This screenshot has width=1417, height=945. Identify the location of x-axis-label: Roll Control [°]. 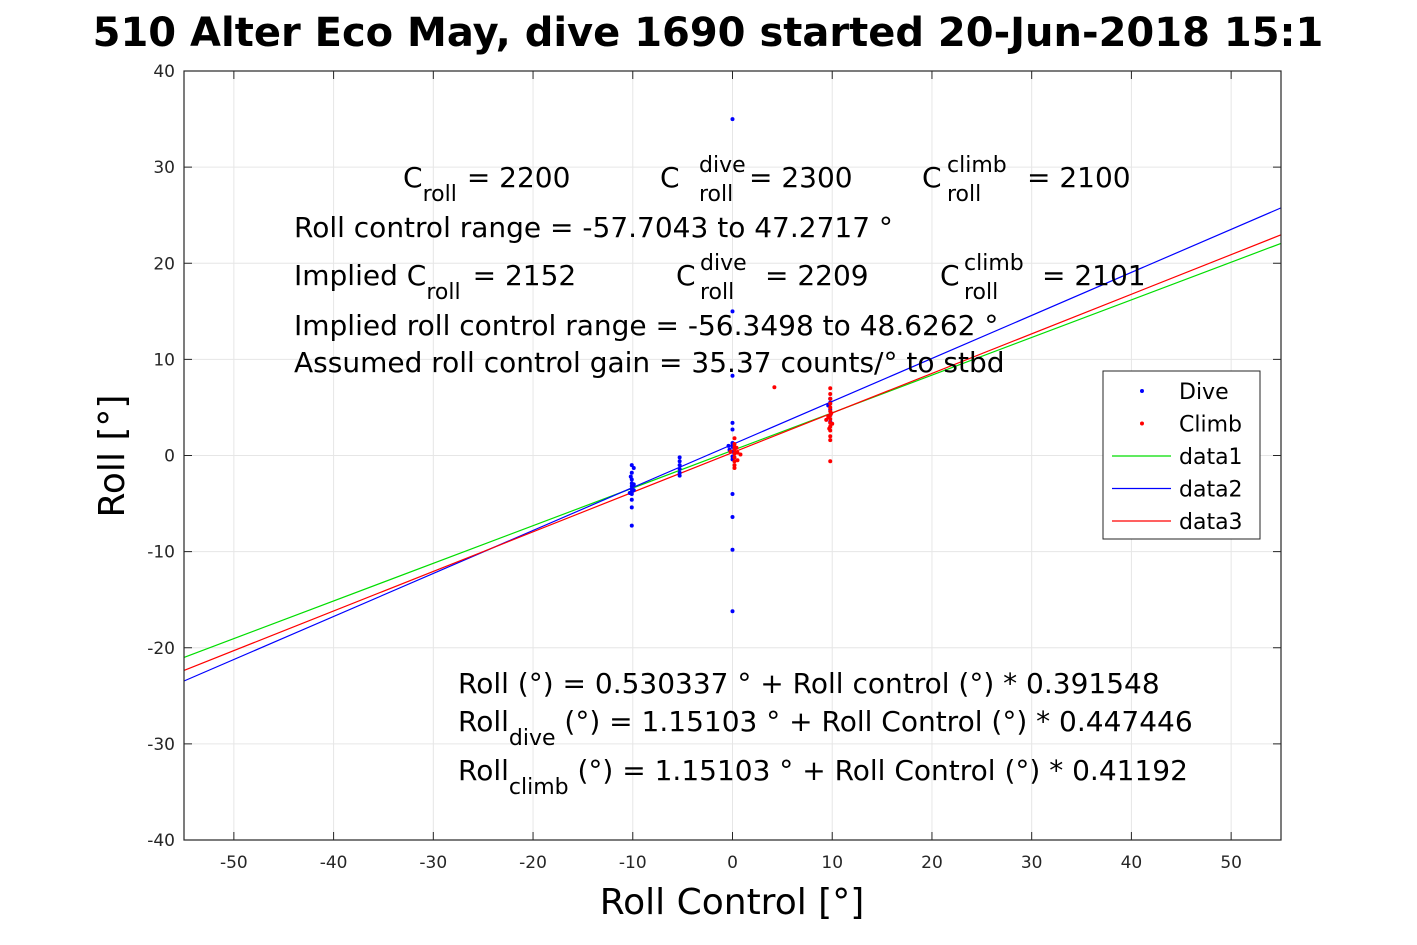
(732, 902).